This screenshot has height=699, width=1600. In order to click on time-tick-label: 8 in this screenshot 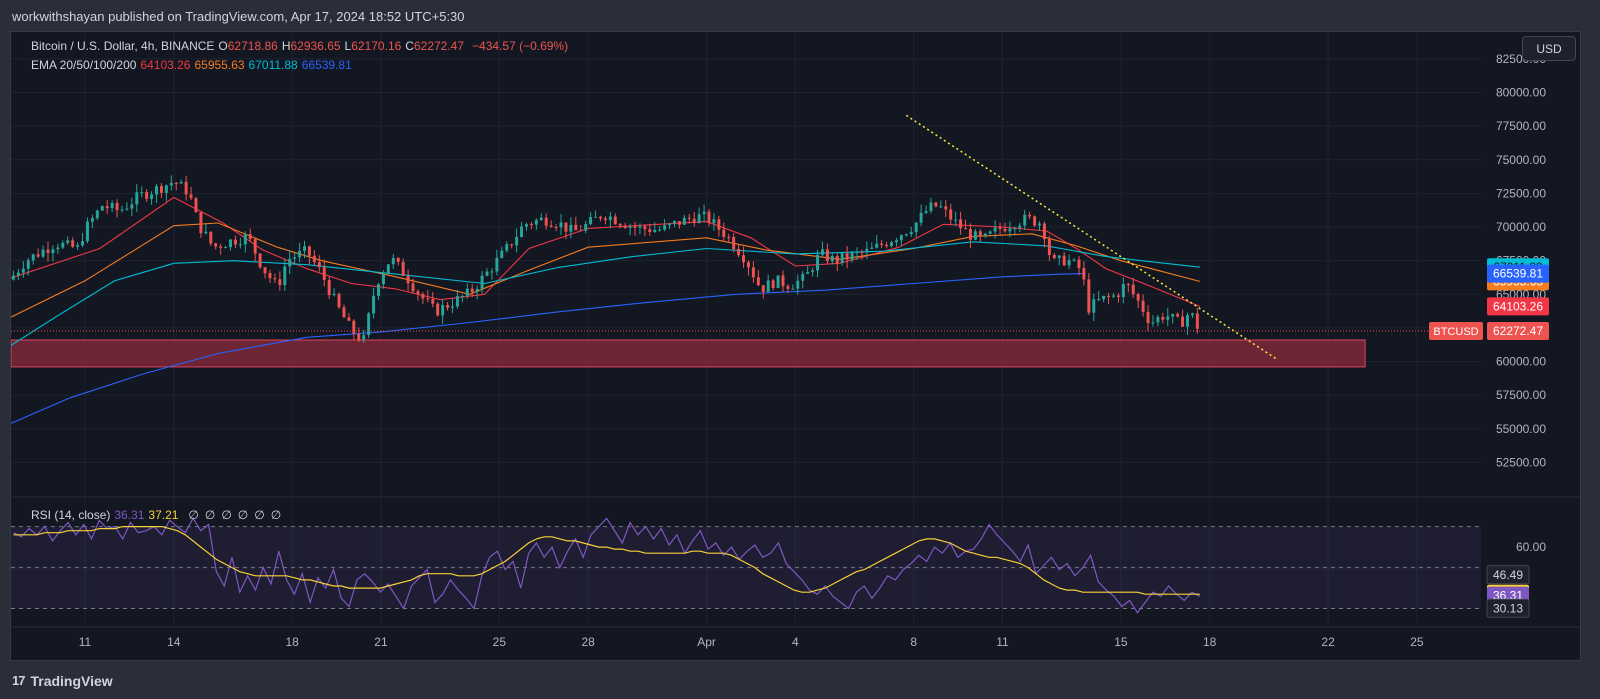, I will do `click(913, 642)`.